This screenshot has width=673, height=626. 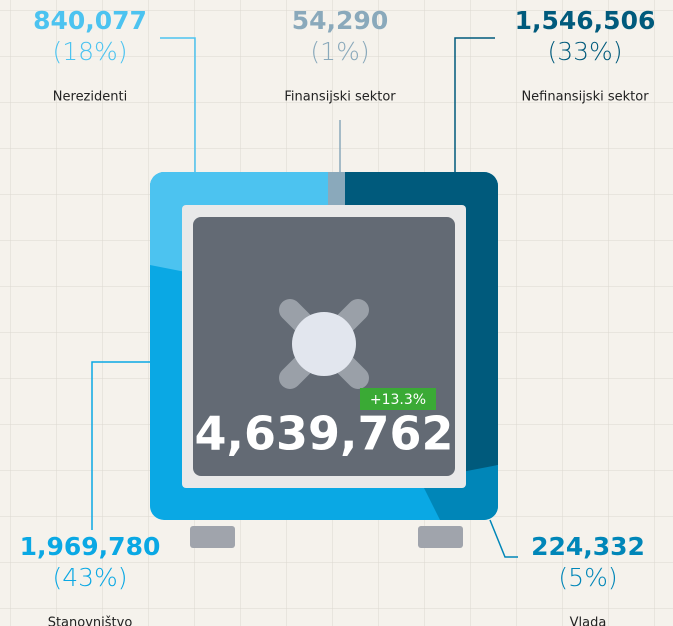 What do you see at coordinates (339, 51) in the screenshot?
I see `segment-share: (1%)` at bounding box center [339, 51].